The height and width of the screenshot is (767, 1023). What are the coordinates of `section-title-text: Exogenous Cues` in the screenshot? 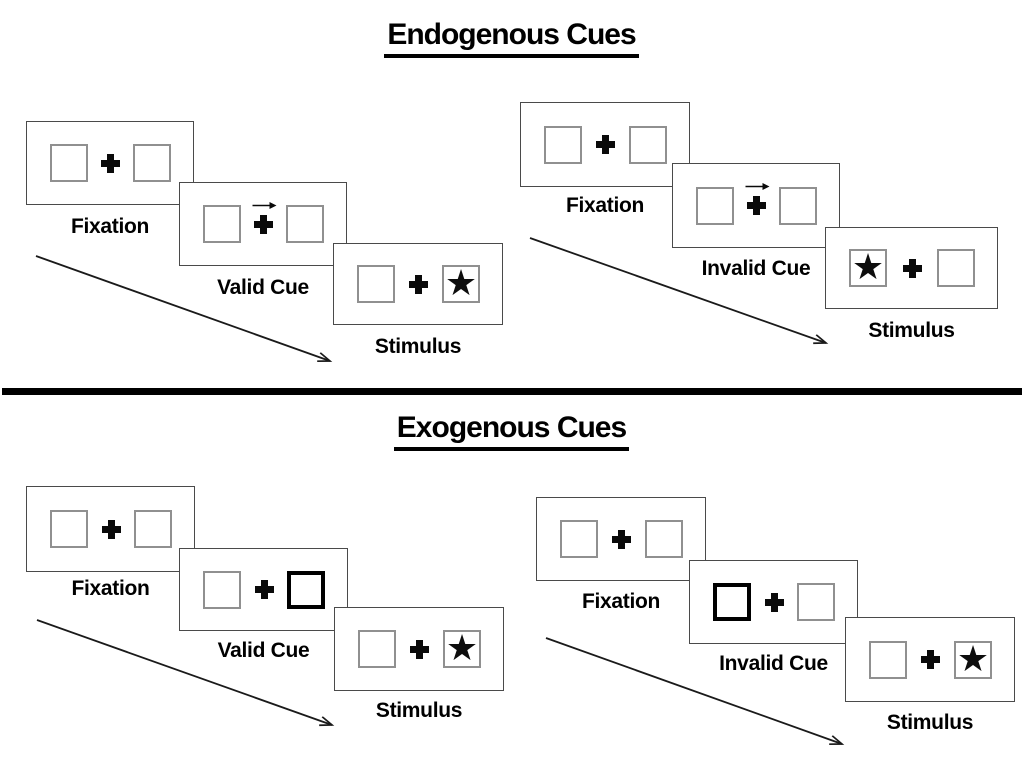 It's located at (511, 431).